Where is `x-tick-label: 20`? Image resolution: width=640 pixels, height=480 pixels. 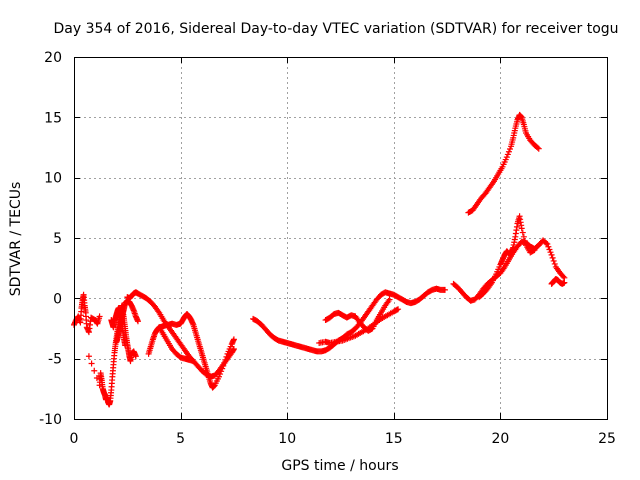
x-tick-label: 20 is located at coordinates (500, 439).